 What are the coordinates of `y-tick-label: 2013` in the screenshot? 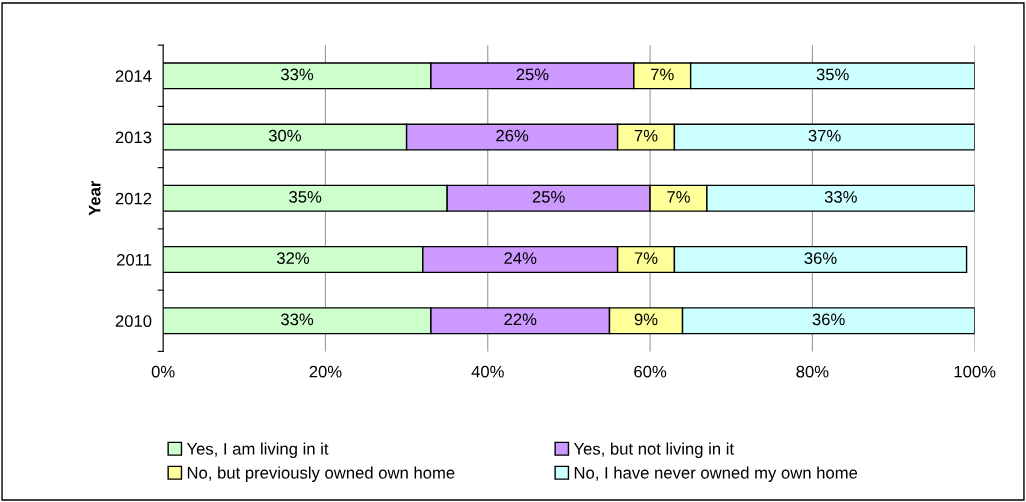 It's located at (133, 137).